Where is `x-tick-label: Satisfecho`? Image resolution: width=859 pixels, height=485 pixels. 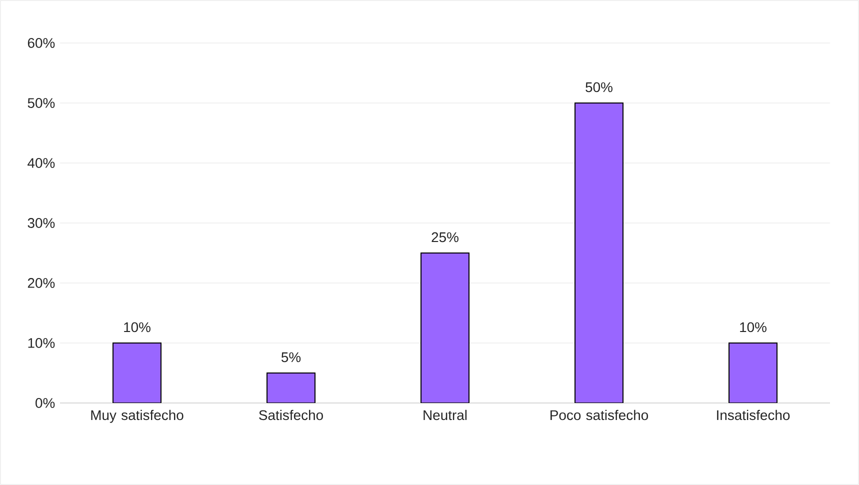
x-tick-label: Satisfecho is located at coordinates (291, 415).